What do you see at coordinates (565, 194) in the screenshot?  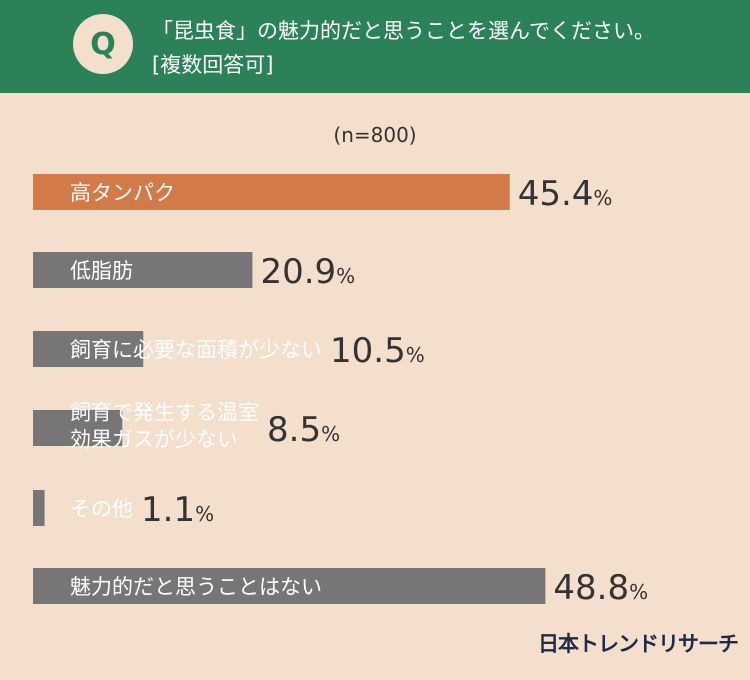 I see `value-label-0: 45.4%` at bounding box center [565, 194].